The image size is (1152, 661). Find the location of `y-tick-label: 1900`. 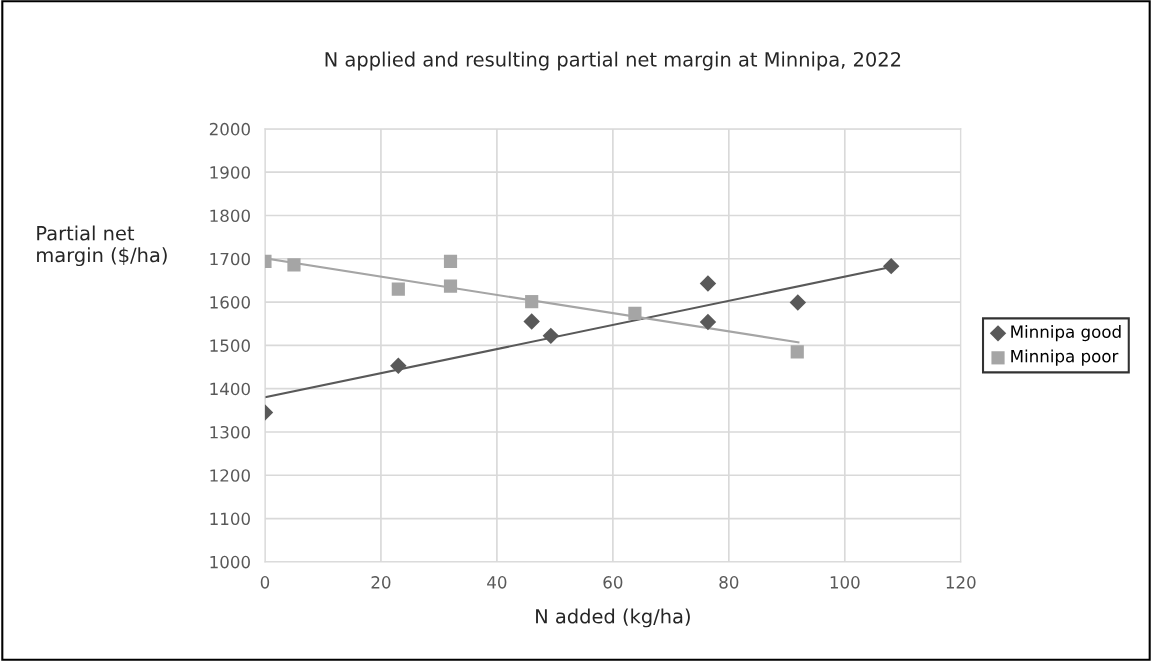

y-tick-label: 1900 is located at coordinates (230, 172).